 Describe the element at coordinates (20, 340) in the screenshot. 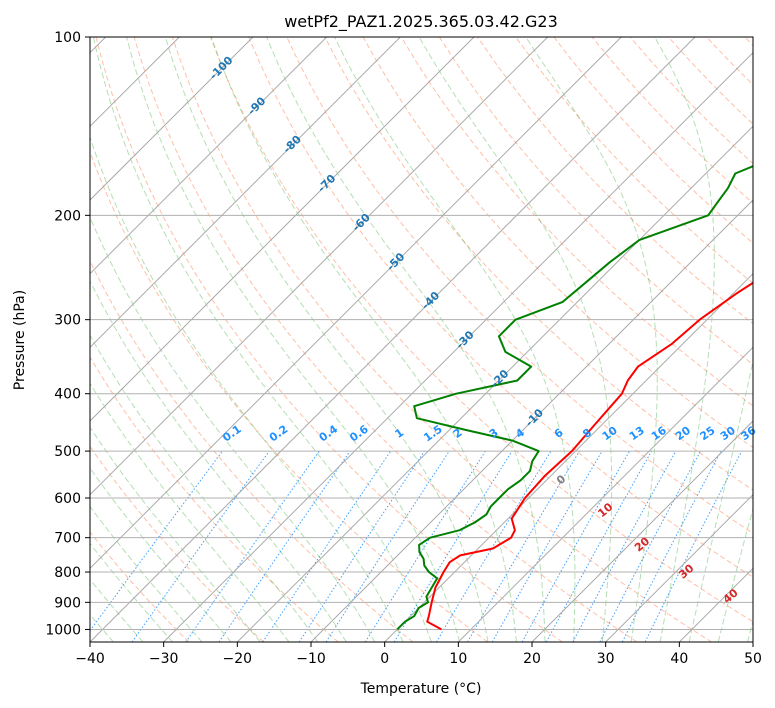

I see `y-axis-label: Pressure (hPa)` at that location.